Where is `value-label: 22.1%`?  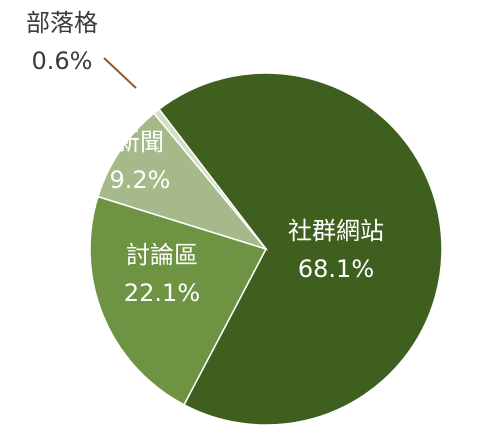
value-label: 22.1% is located at coordinates (162, 293).